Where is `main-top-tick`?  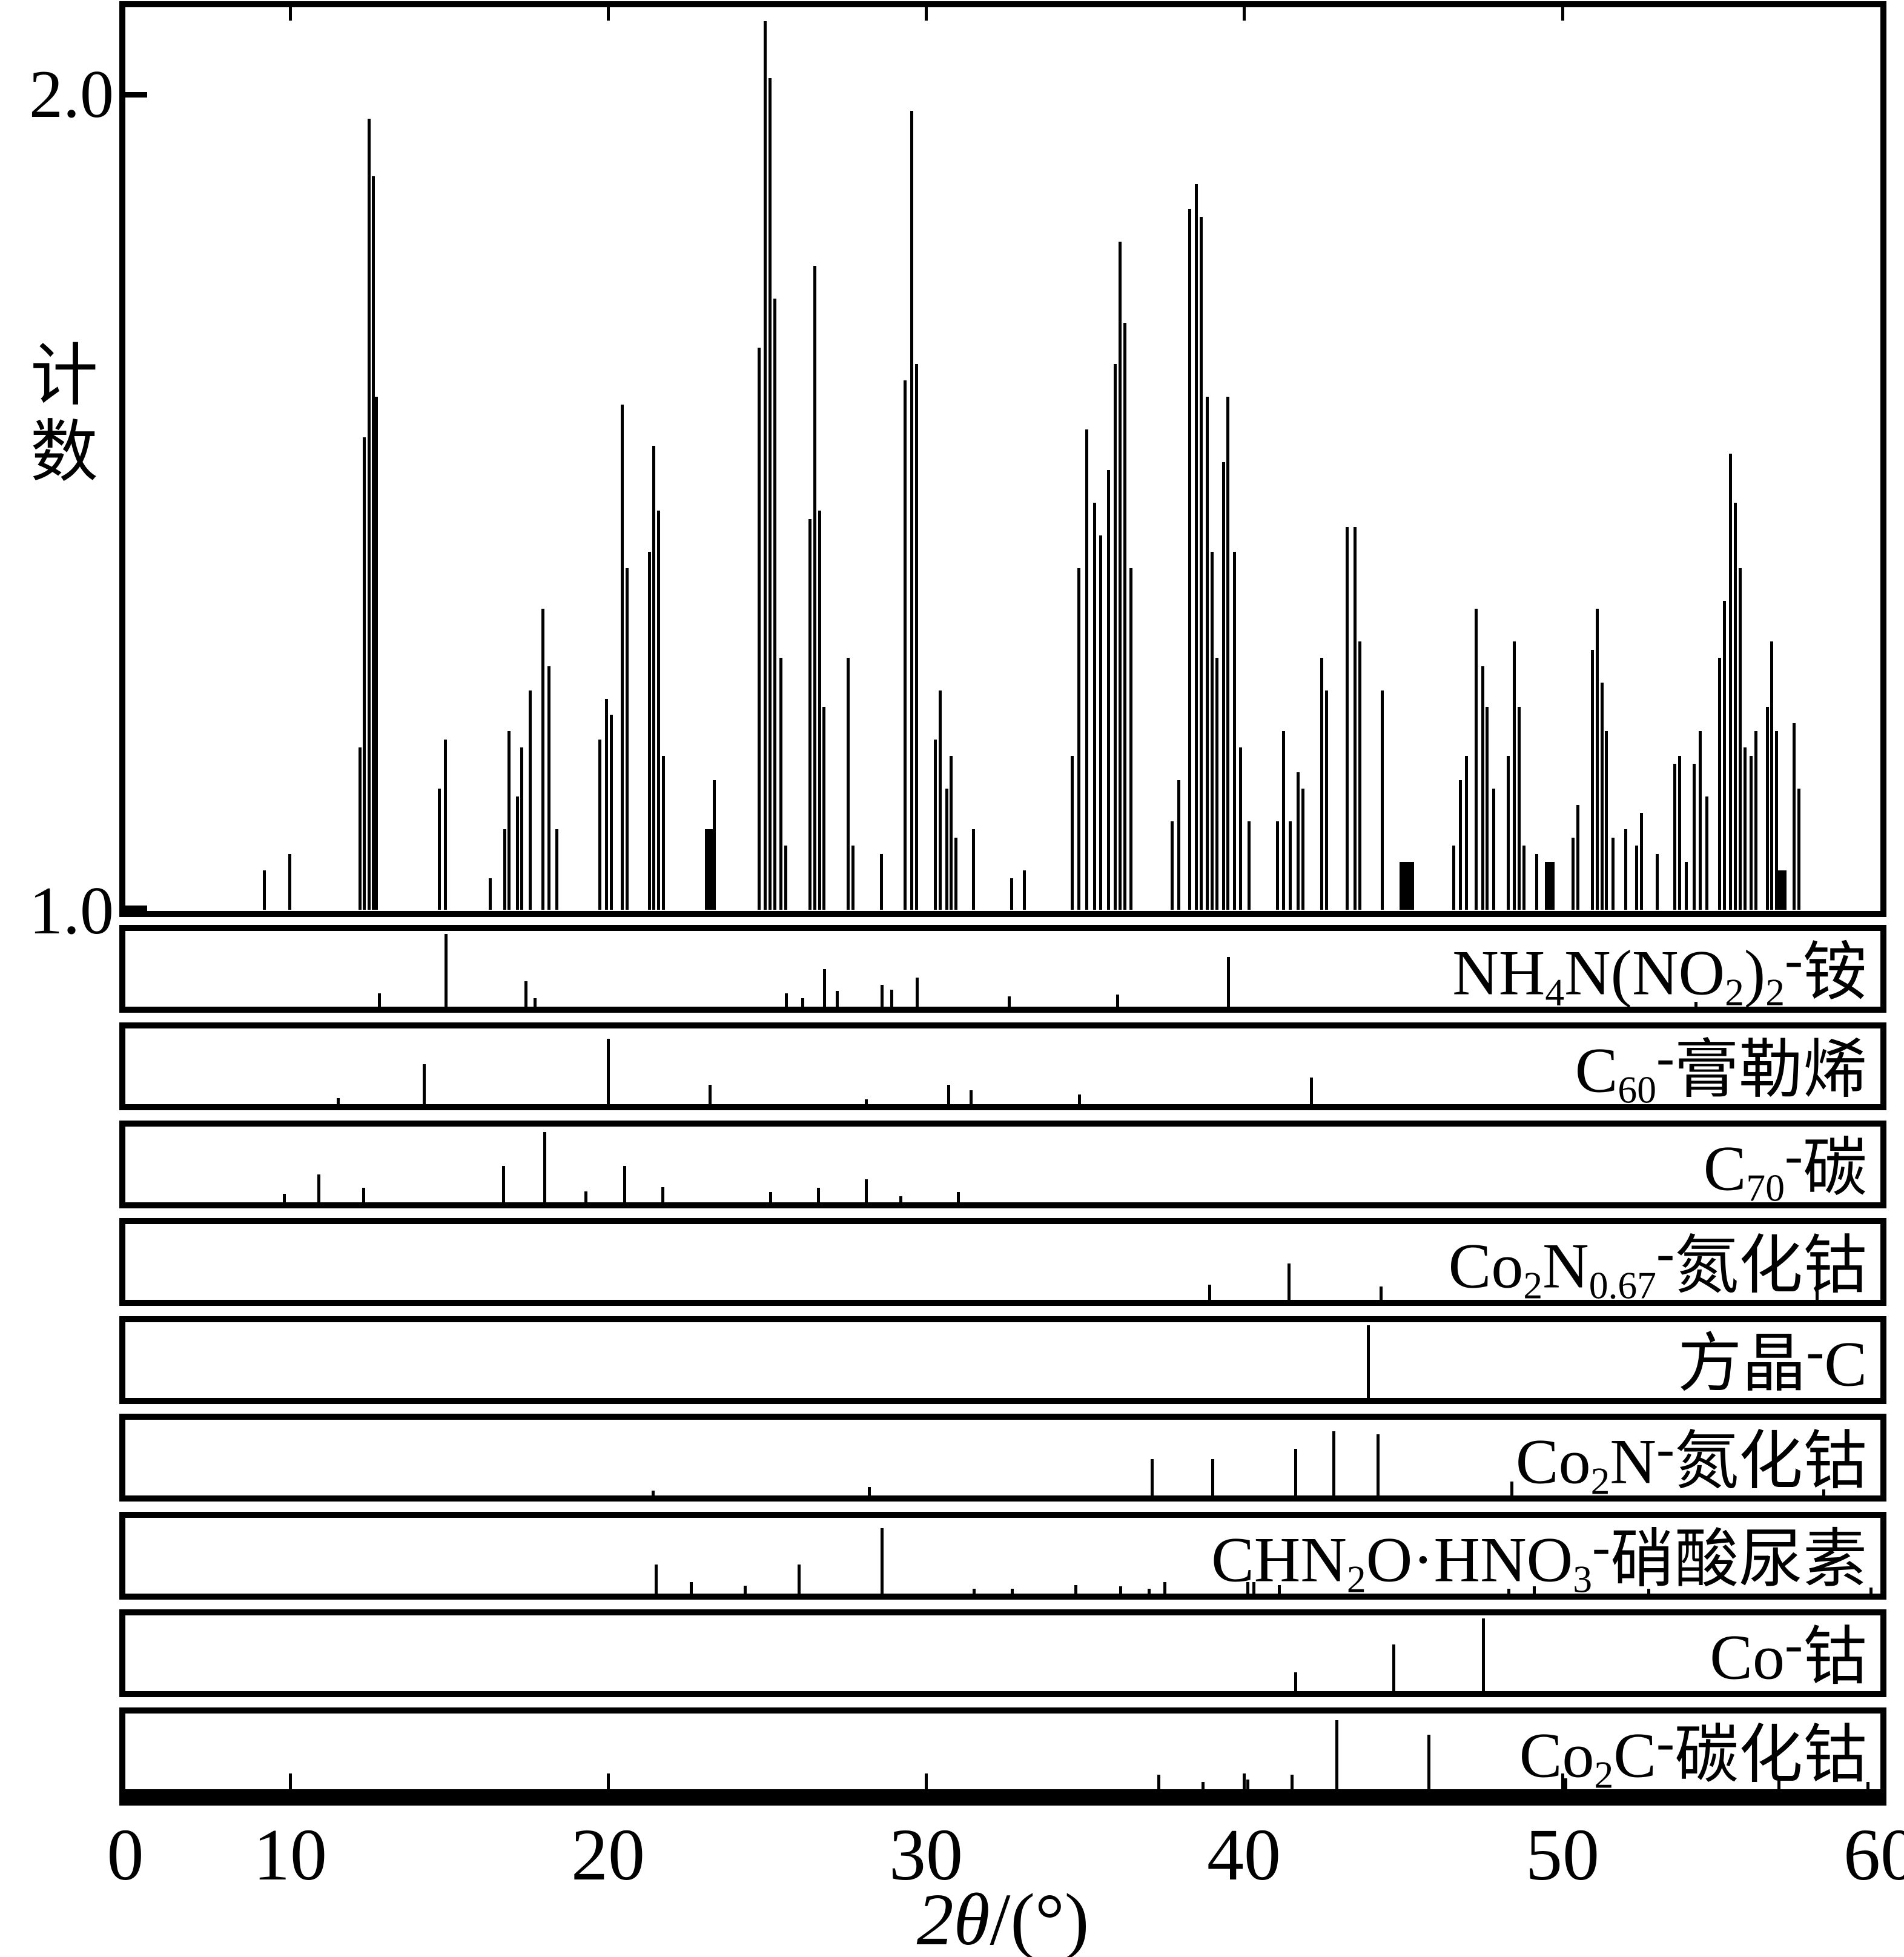 main-top-tick is located at coordinates (926, 14).